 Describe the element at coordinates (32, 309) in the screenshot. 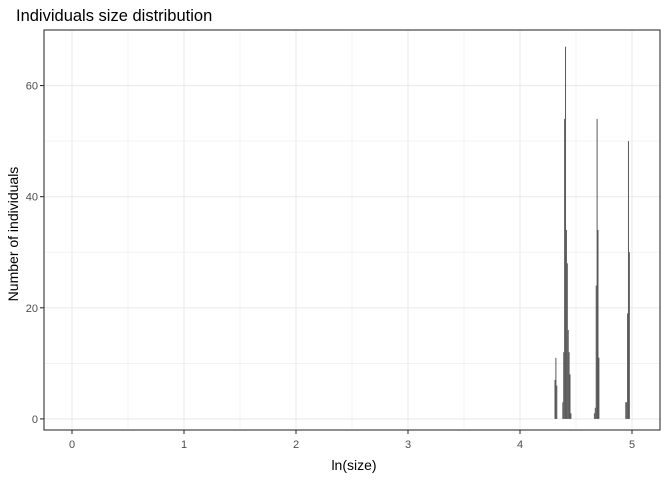

I see `y-tick-label: 20` at that location.